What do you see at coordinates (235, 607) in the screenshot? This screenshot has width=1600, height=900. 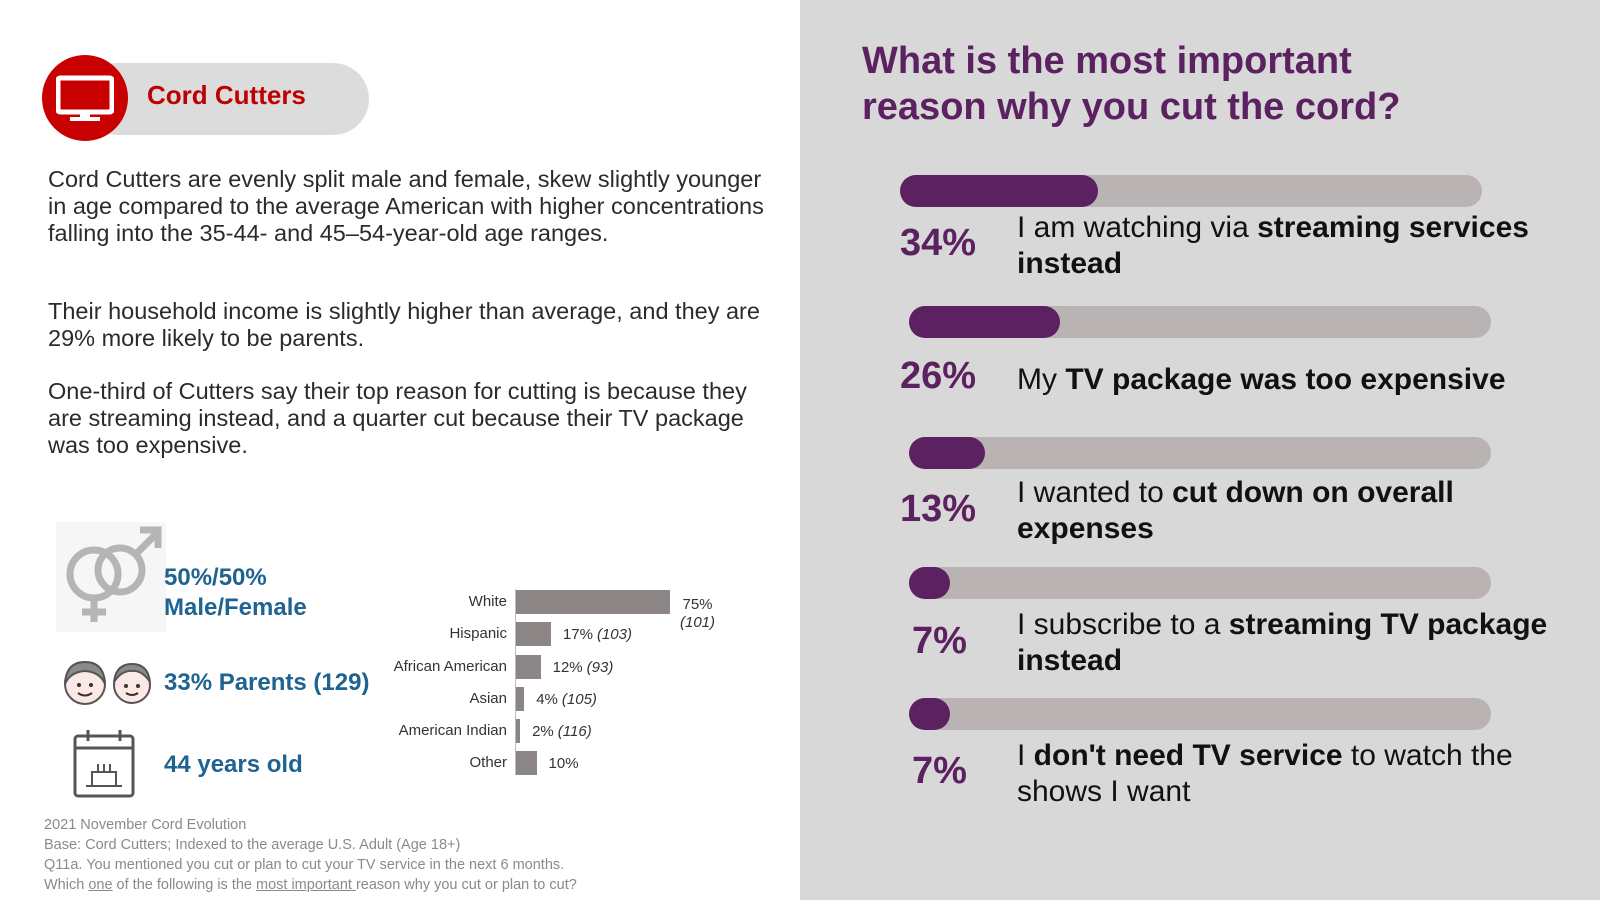 I see `gender-split-label: Male/Female` at bounding box center [235, 607].